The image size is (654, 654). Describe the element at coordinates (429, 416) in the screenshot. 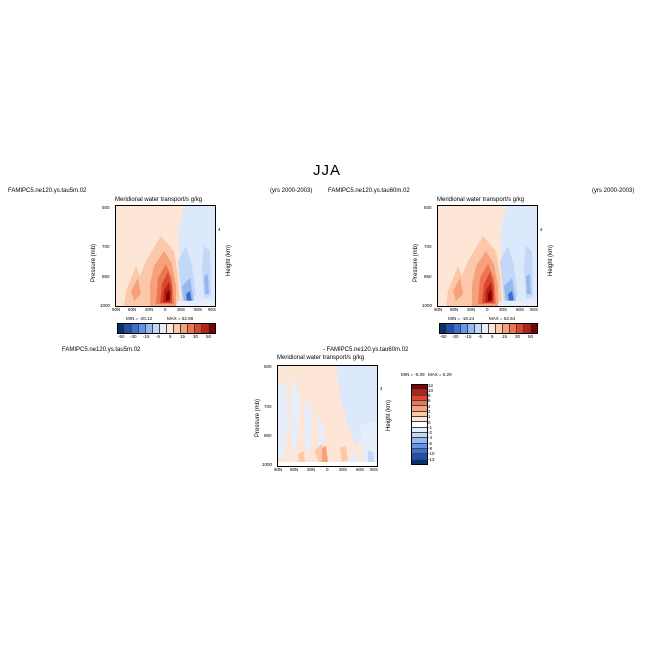

I see `panel-diff-colorbar-label: 1` at that location.